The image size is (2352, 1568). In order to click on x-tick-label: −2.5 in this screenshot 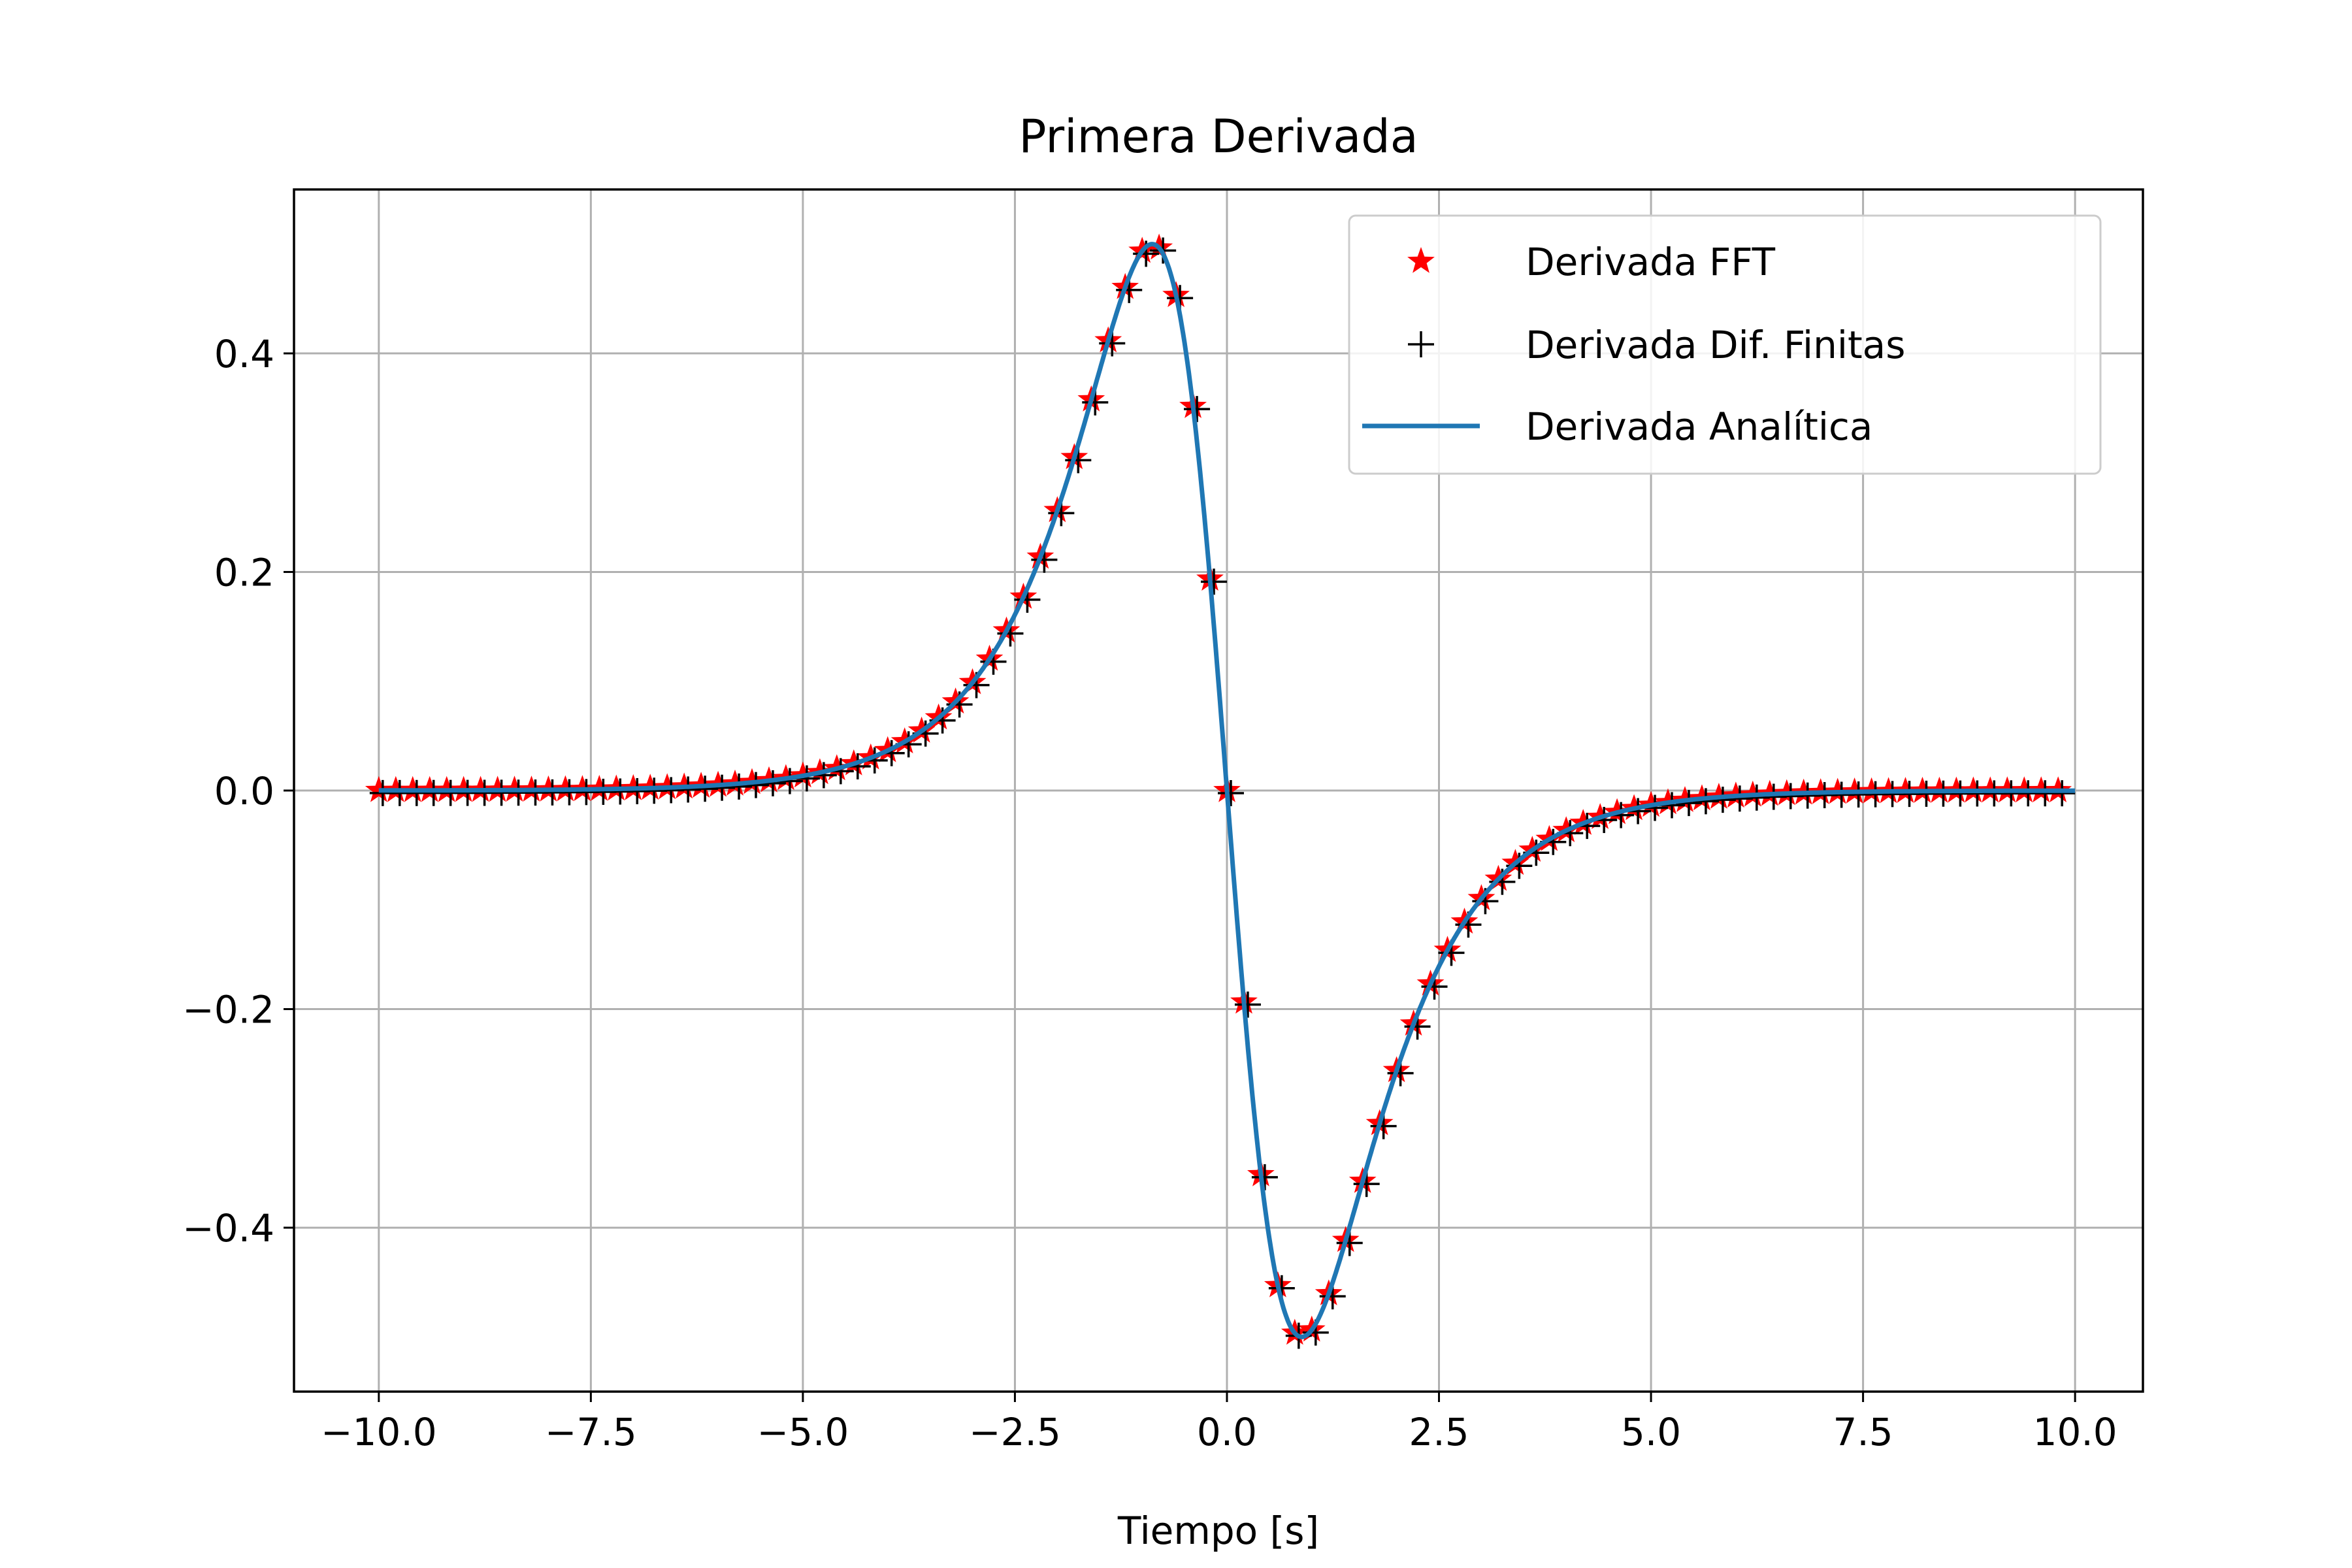, I will do `click(1015, 1432)`.